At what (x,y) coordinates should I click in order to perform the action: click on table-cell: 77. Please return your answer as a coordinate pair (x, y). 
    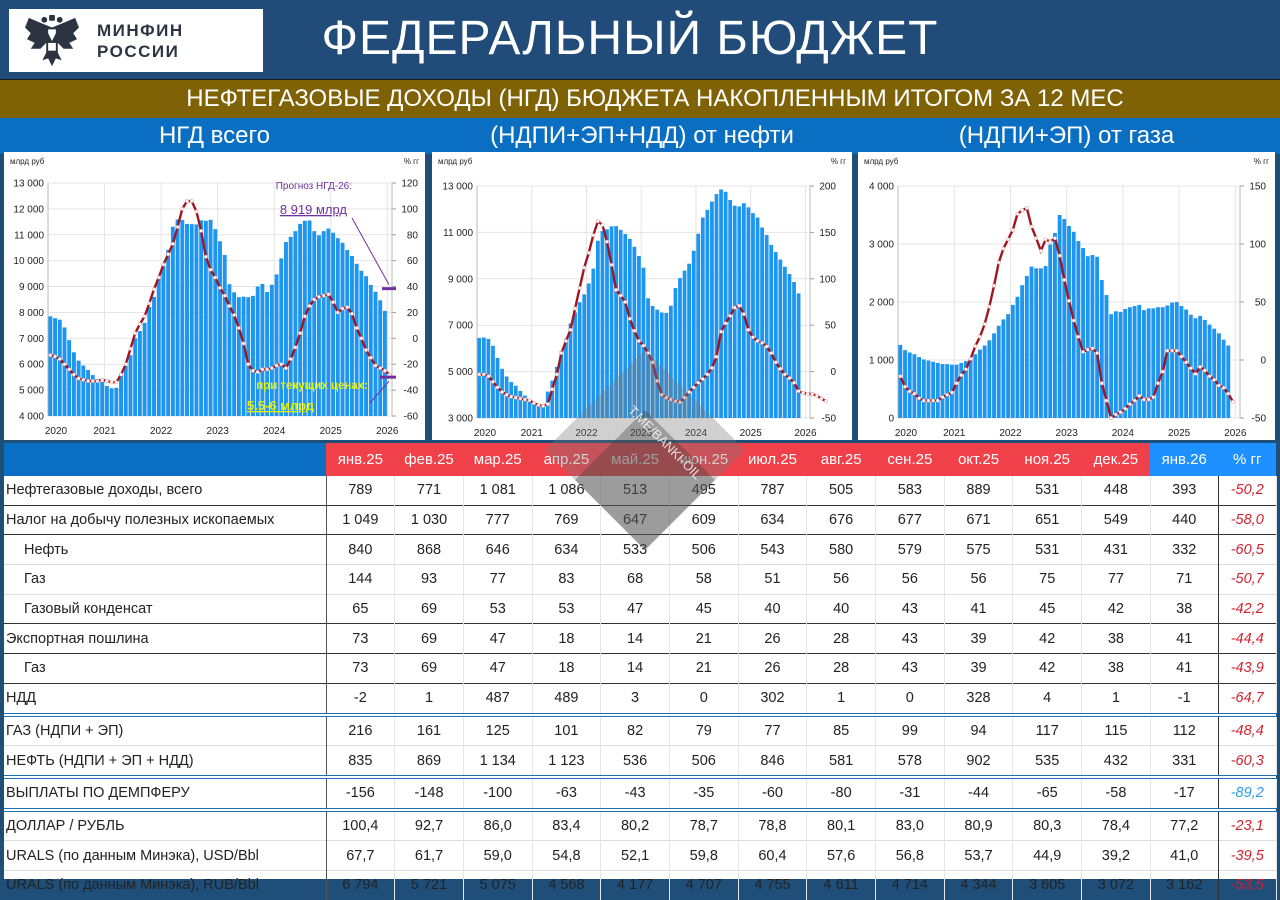
    Looking at the image, I should click on (1116, 579).